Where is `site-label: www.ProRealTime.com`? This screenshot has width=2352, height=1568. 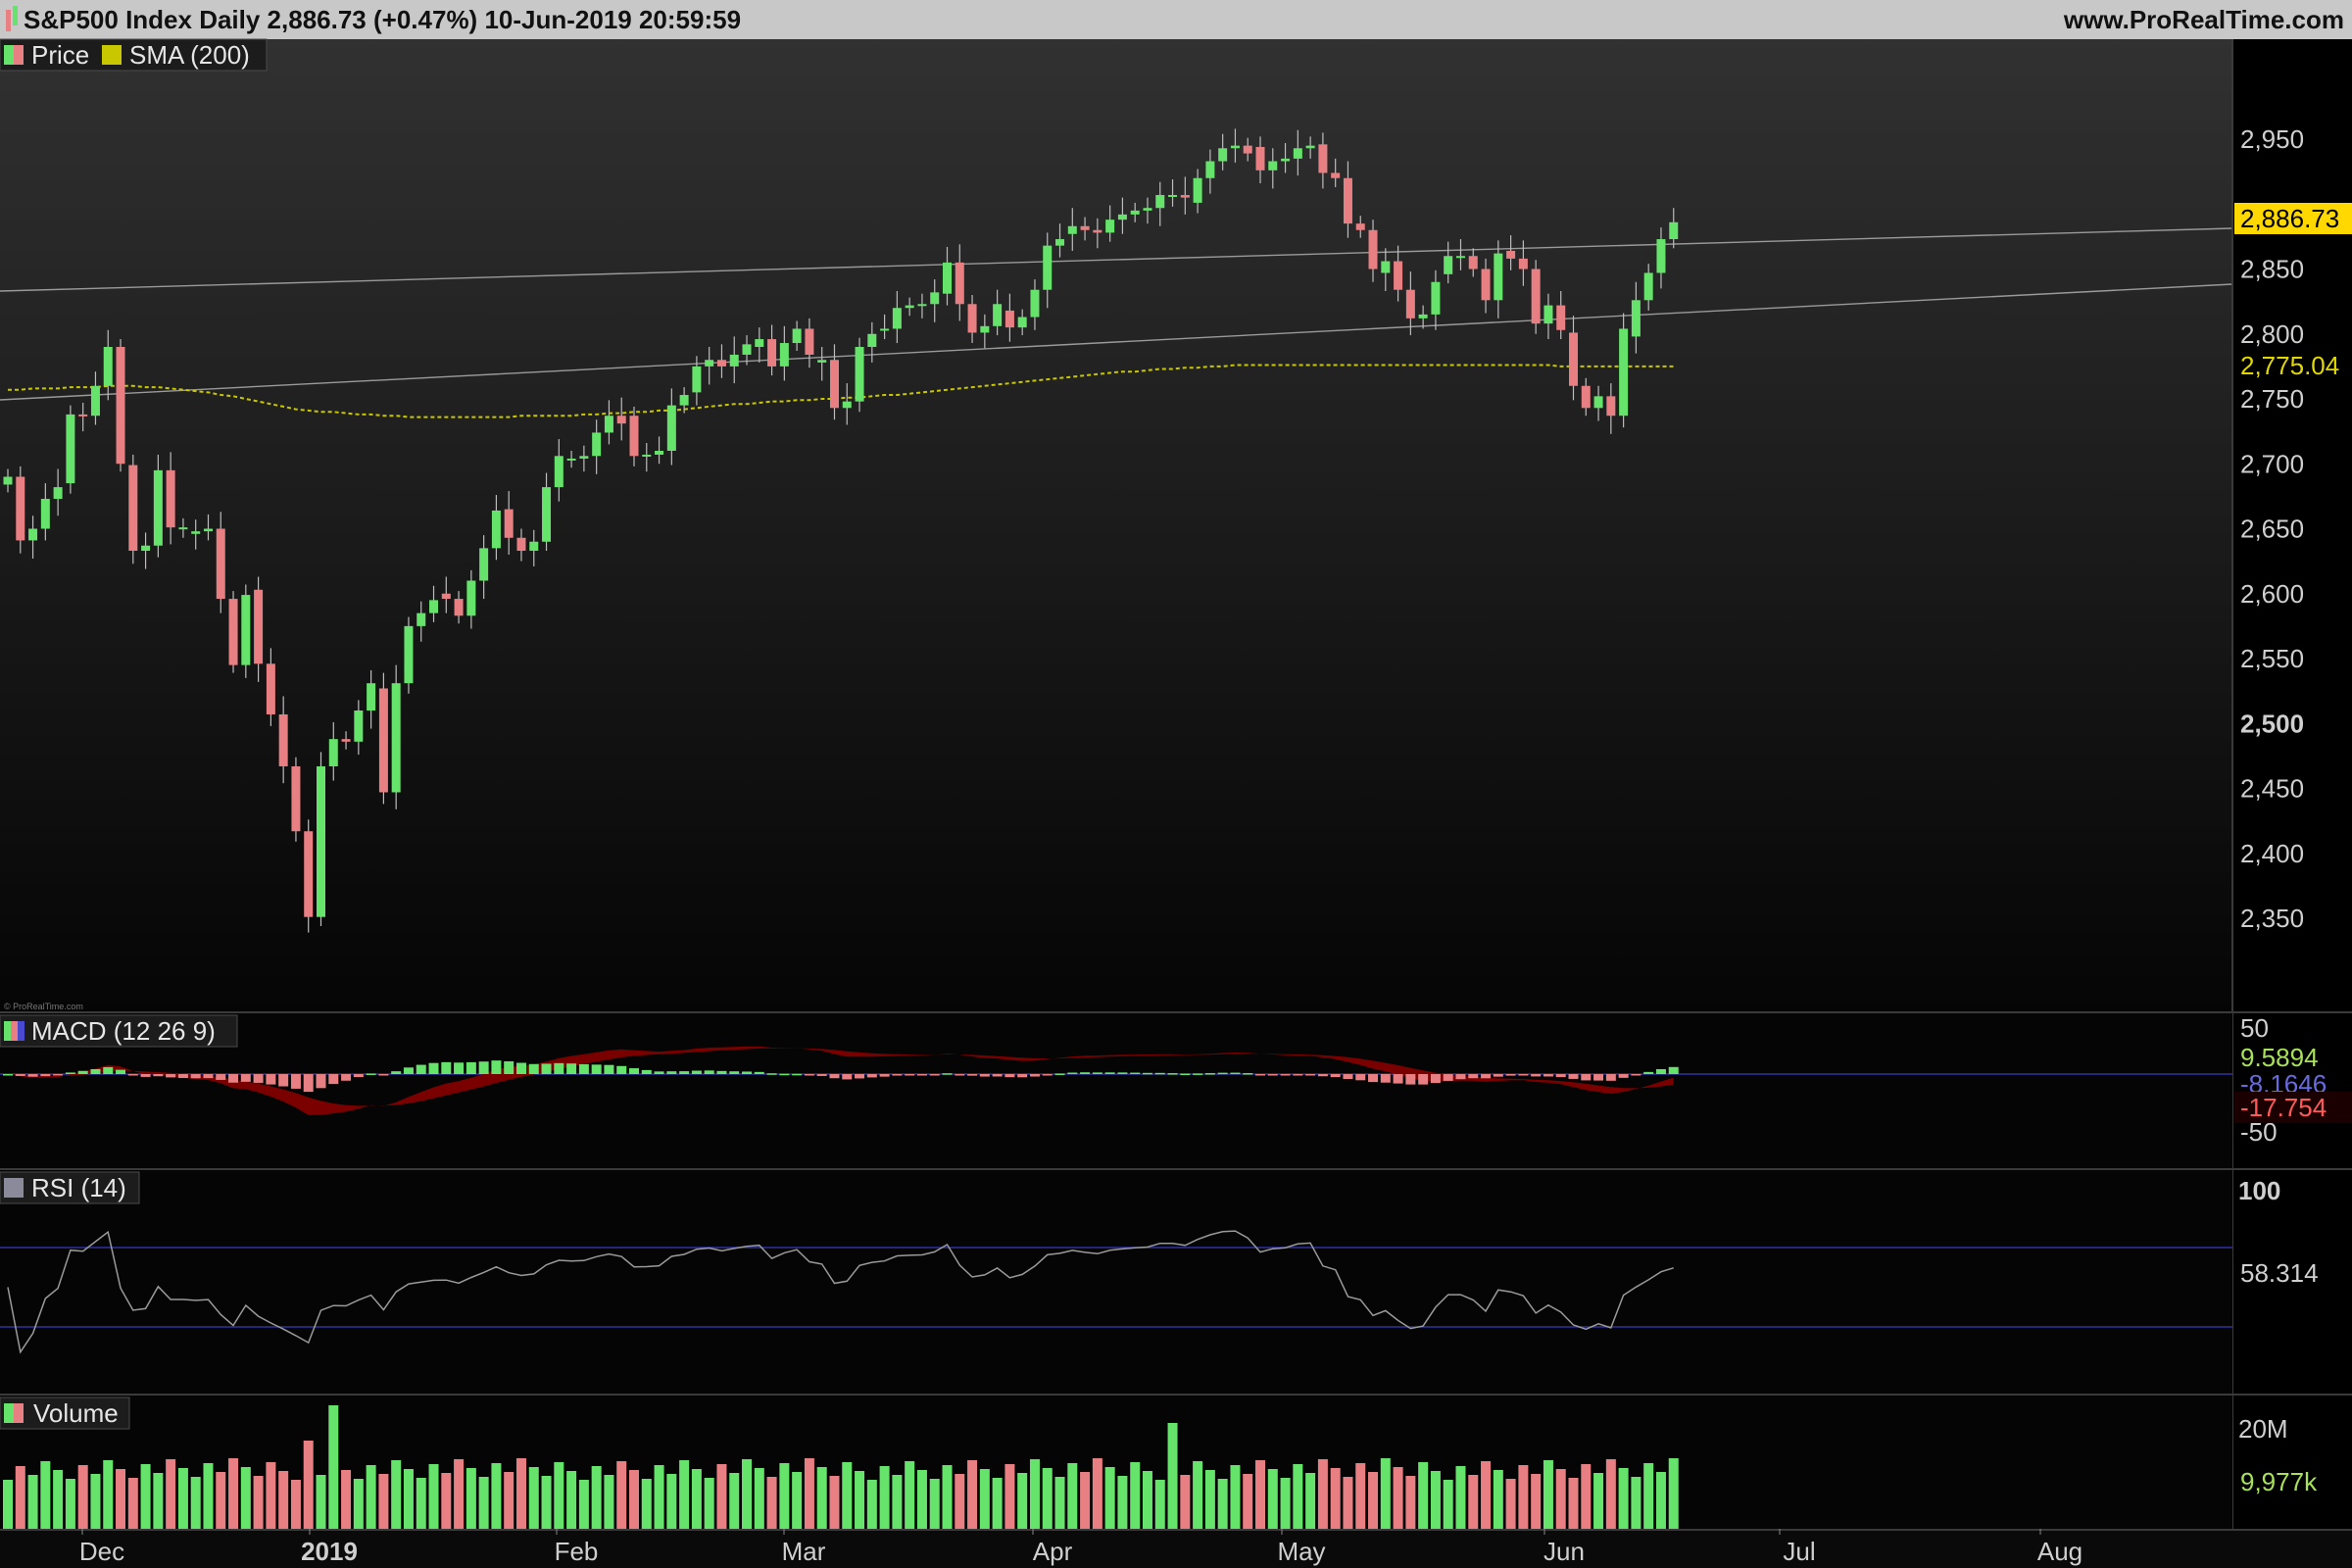 site-label: www.ProRealTime.com is located at coordinates (2203, 19).